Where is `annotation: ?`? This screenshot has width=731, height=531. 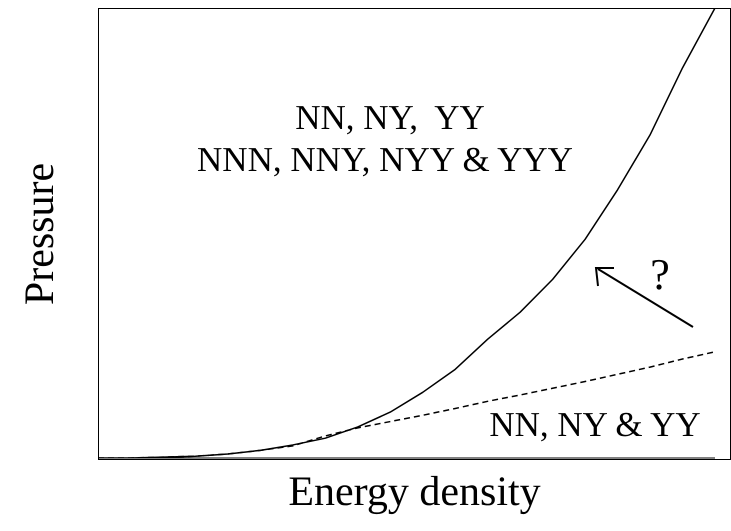 annotation: ? is located at coordinates (660, 274).